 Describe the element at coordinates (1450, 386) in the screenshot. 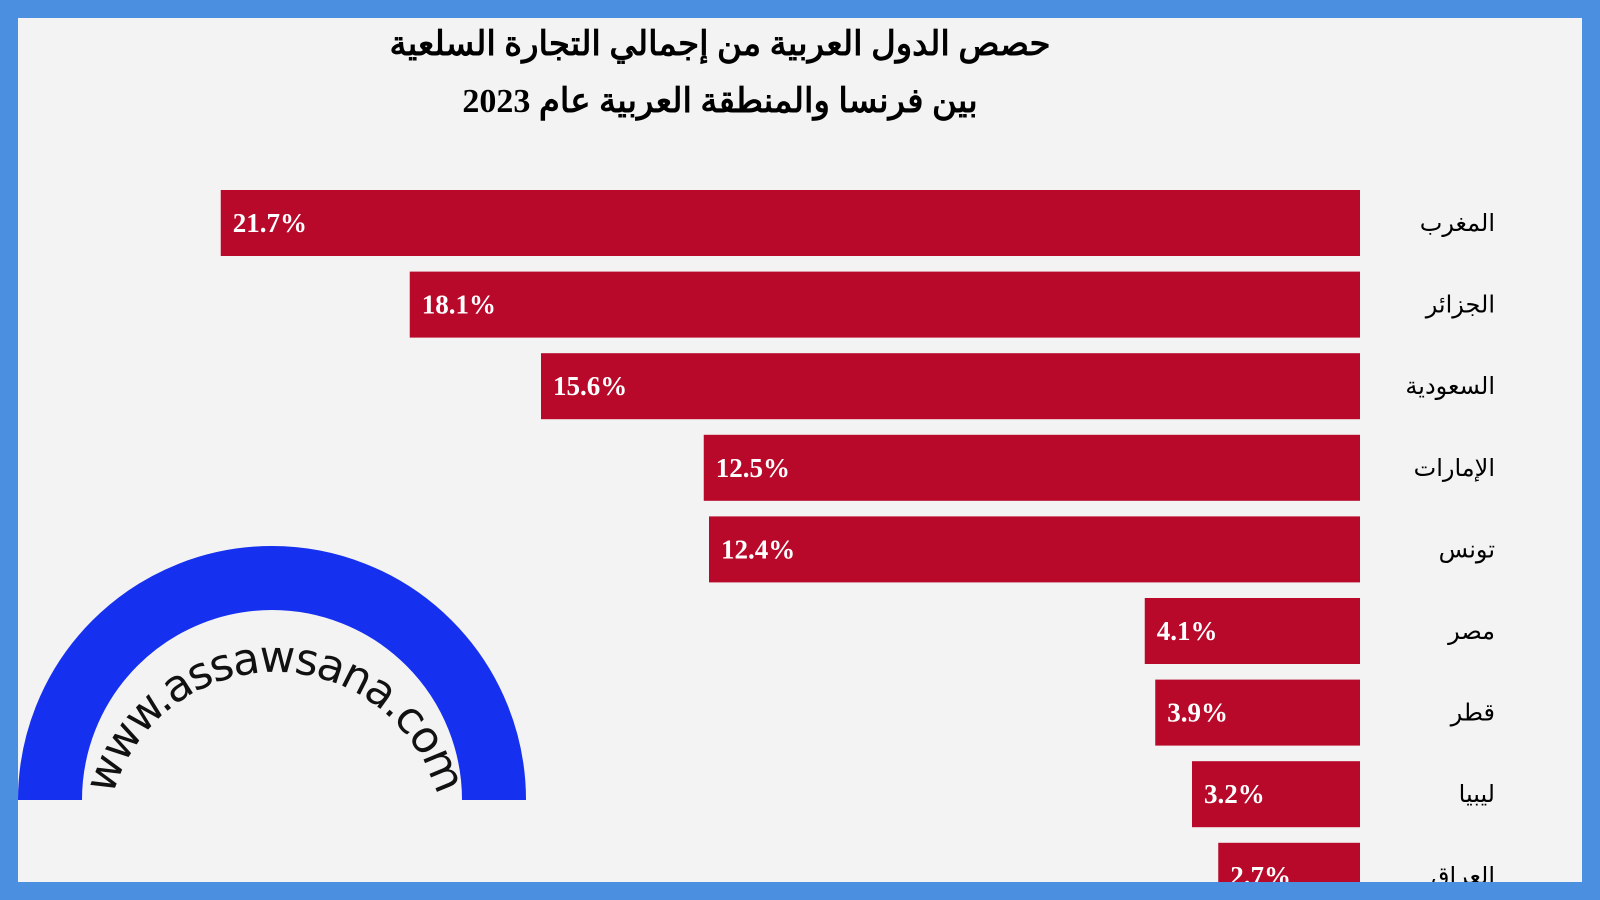

I see `category-label: السعودية` at that location.